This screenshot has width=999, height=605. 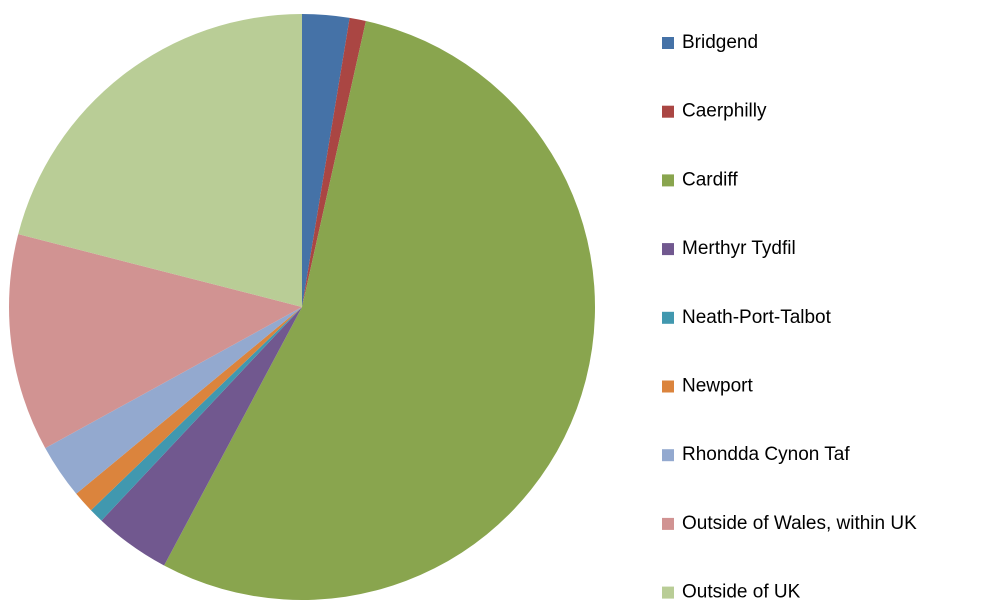 I want to click on legend-label: Outside of UK, so click(x=741, y=592).